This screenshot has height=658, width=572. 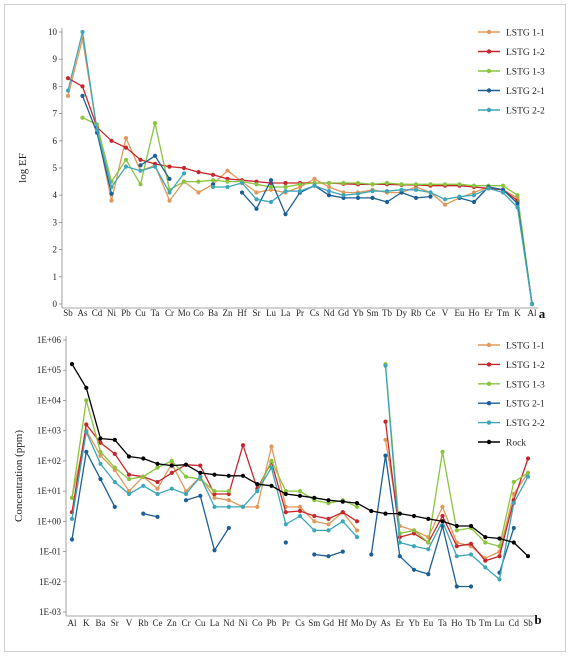 I want to click on x-tick-label-cr: Cr, so click(x=169, y=313).